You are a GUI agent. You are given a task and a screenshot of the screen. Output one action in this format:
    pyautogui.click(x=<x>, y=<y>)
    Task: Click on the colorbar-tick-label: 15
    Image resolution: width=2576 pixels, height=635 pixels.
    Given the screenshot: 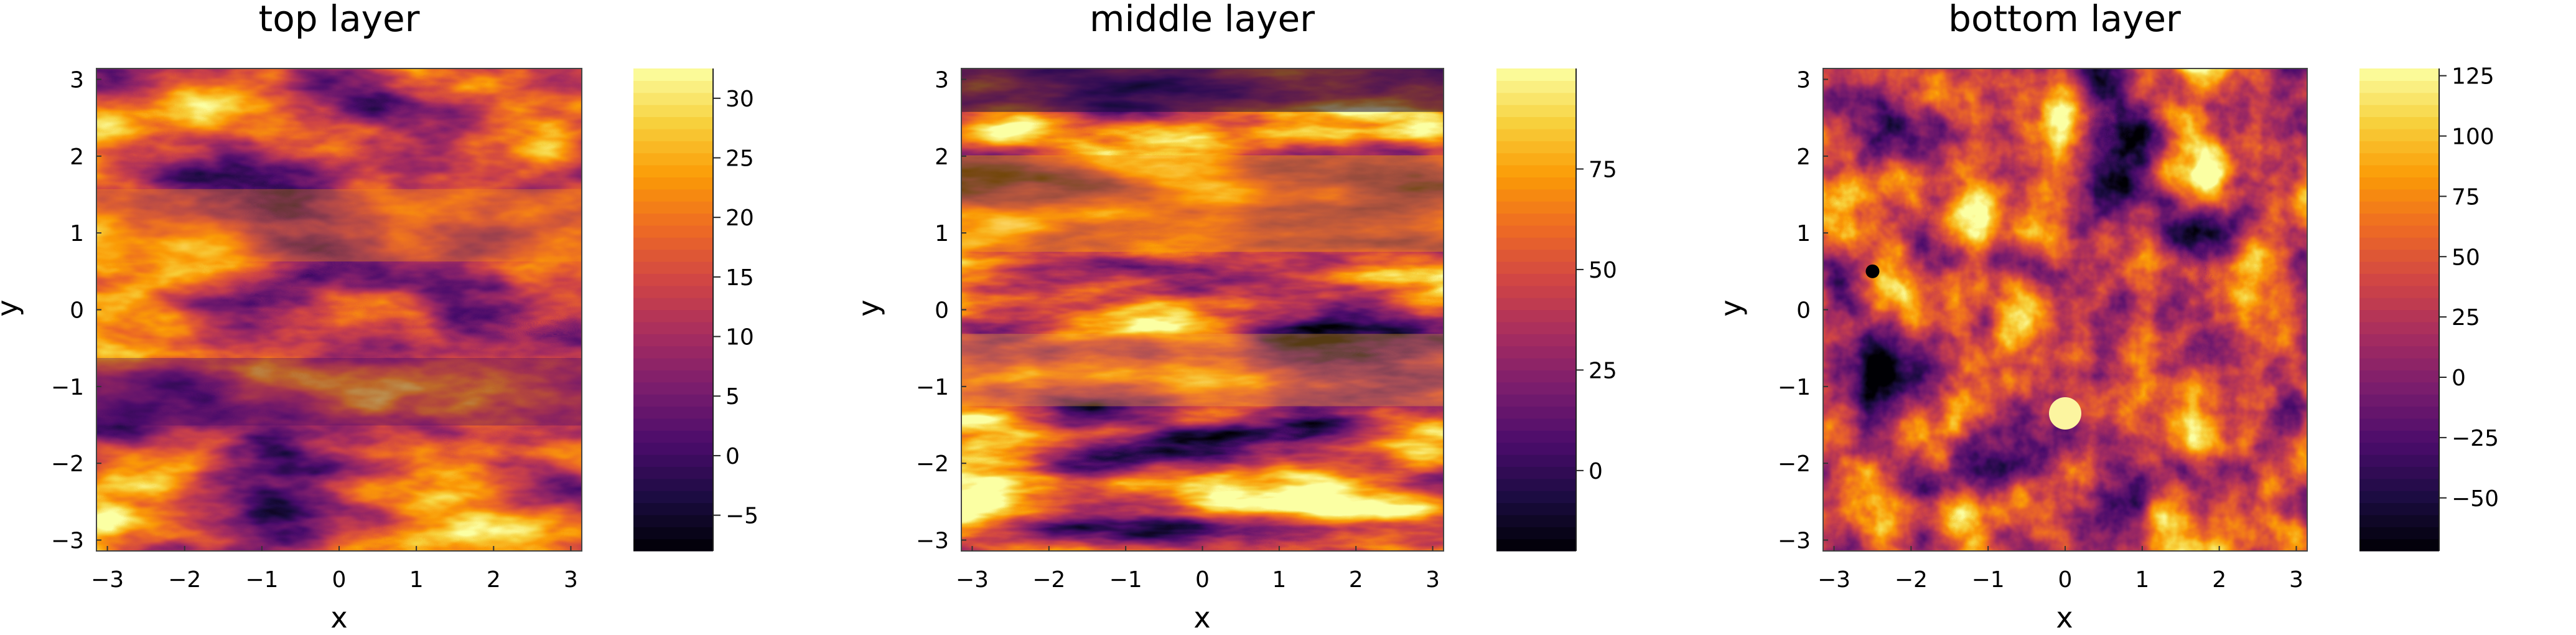 What is the action you would take?
    pyautogui.click(x=740, y=278)
    